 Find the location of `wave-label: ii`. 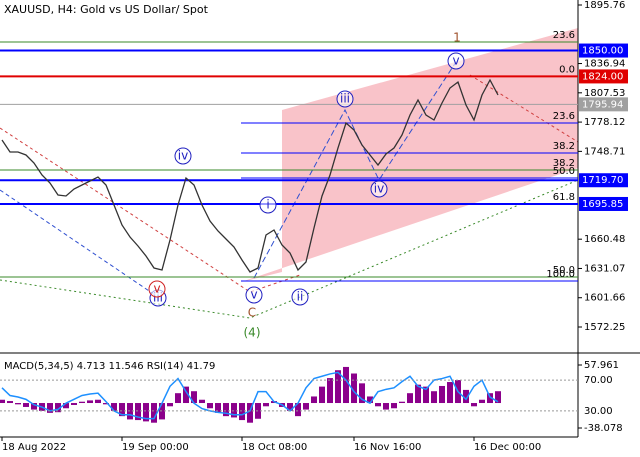

wave-label: ii is located at coordinates (300, 297).